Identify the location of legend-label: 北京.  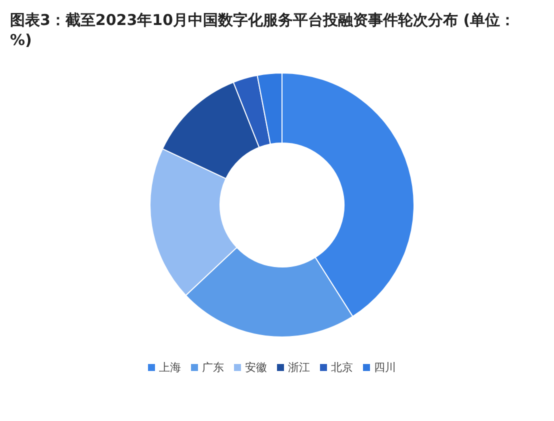
(342, 367).